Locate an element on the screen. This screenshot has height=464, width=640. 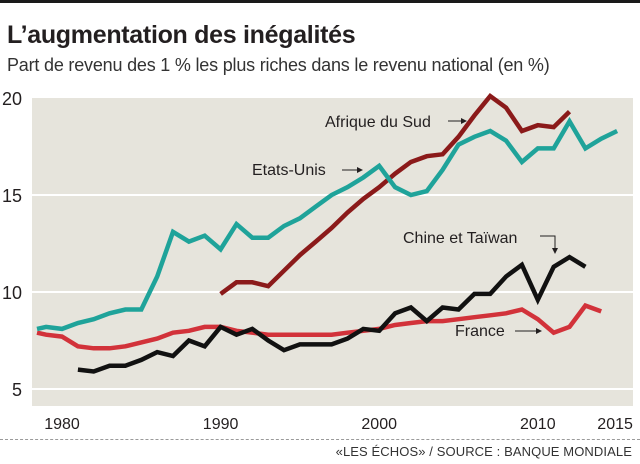
series-line-france is located at coordinates (319, 326).